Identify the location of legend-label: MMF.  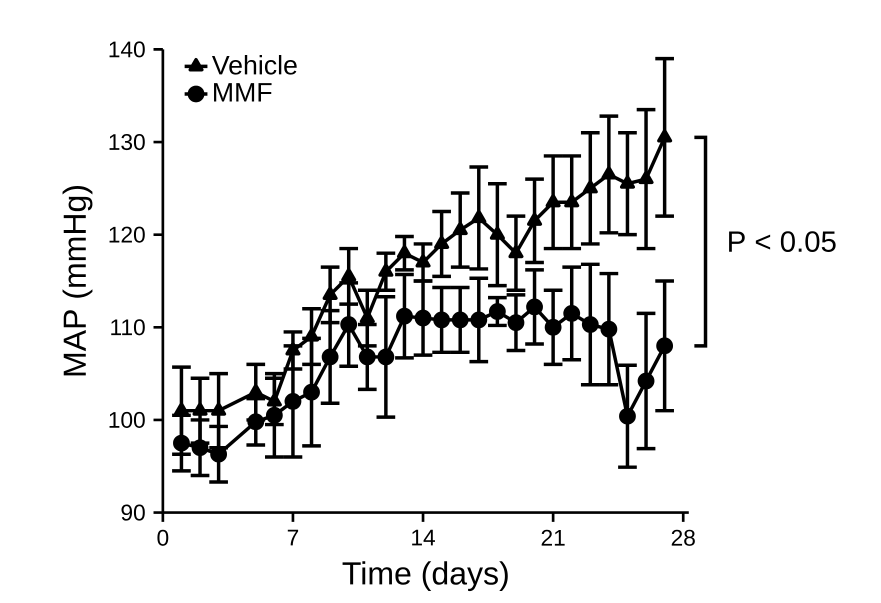
(243, 92).